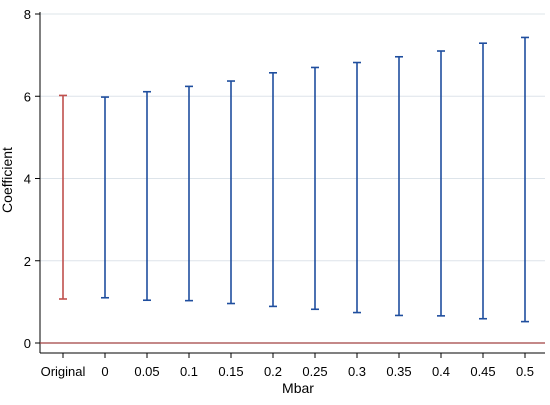  Describe the element at coordinates (7, 180) in the screenshot. I see `y-axis-label: Coefficient` at that location.